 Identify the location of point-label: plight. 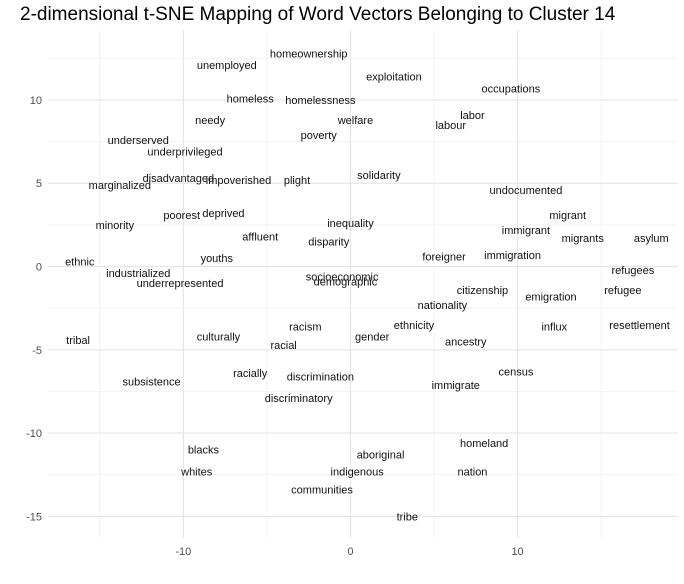
(297, 181).